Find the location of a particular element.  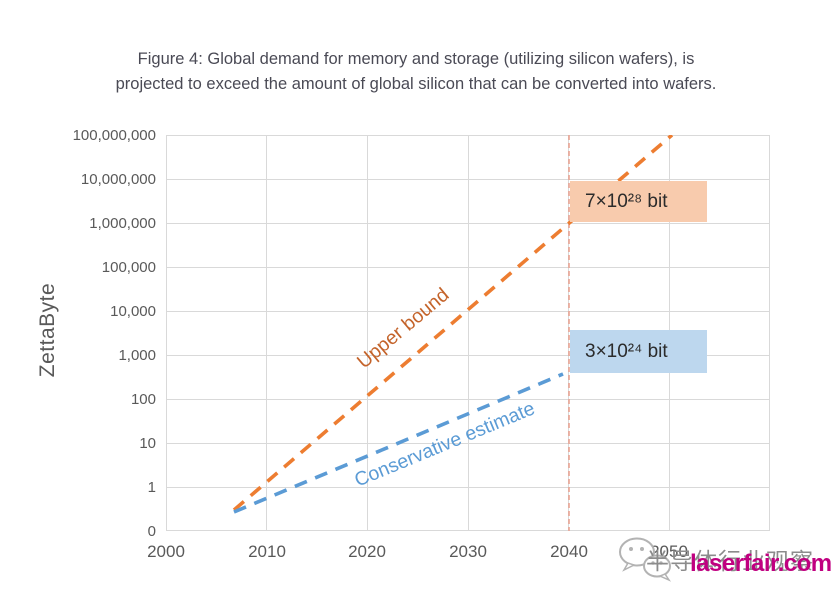

watermark: 半导体行业观察 laserfair.com is located at coordinates (724, 560).